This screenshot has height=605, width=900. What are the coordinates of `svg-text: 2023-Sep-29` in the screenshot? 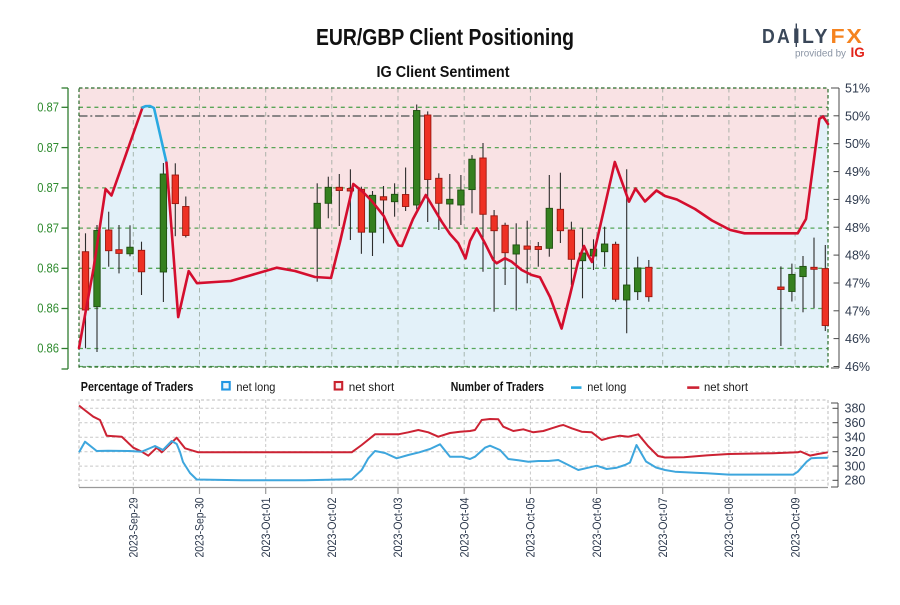 It's located at (134, 527).